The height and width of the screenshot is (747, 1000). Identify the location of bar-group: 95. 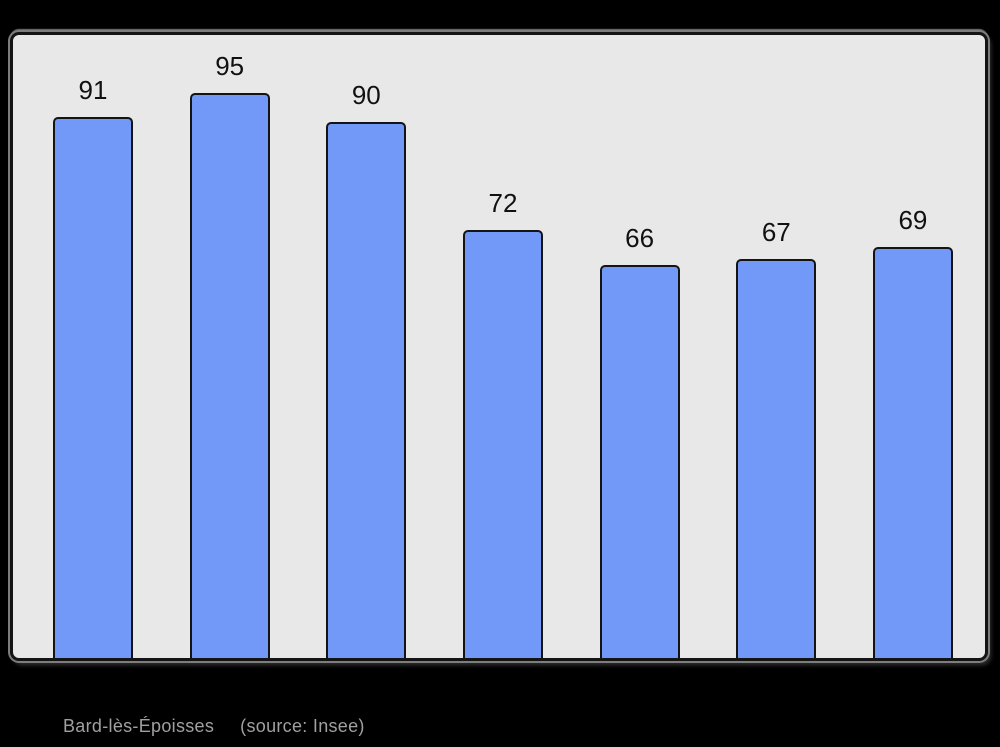
(229, 346).